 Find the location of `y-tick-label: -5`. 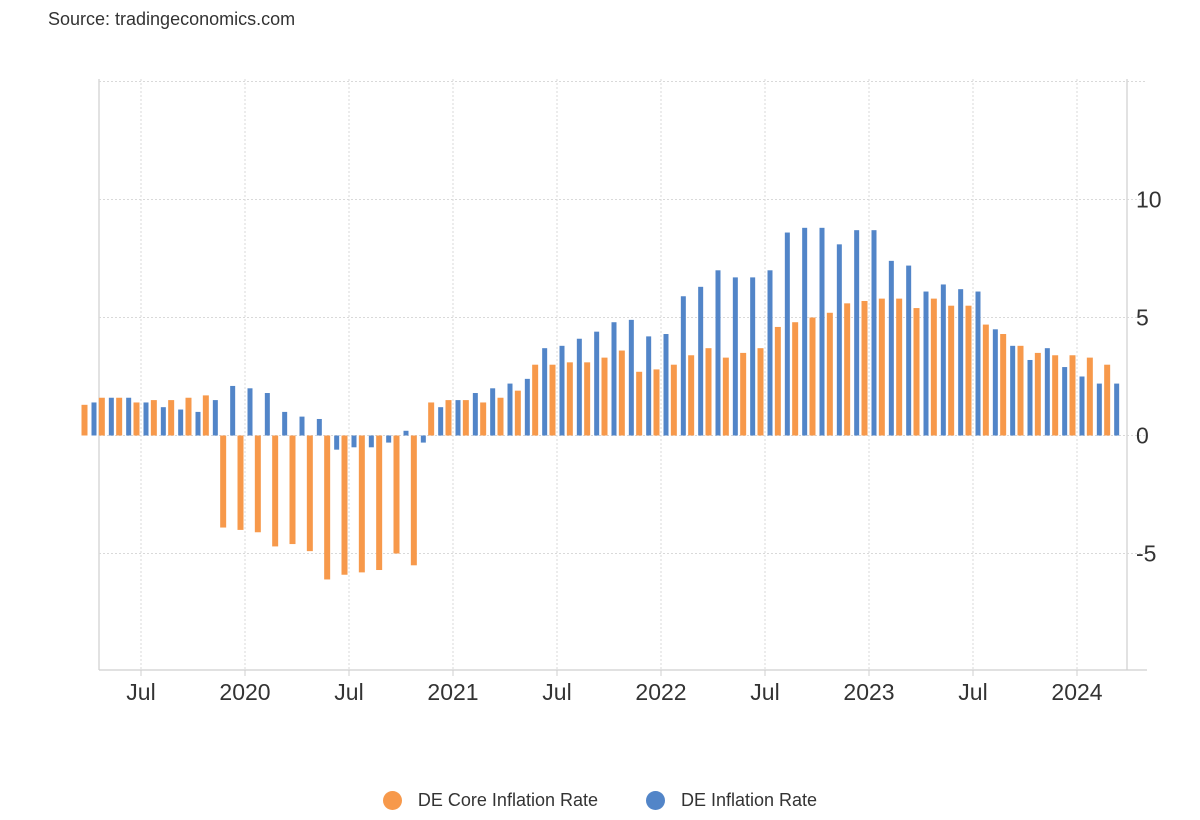

y-tick-label: -5 is located at coordinates (1146, 554).